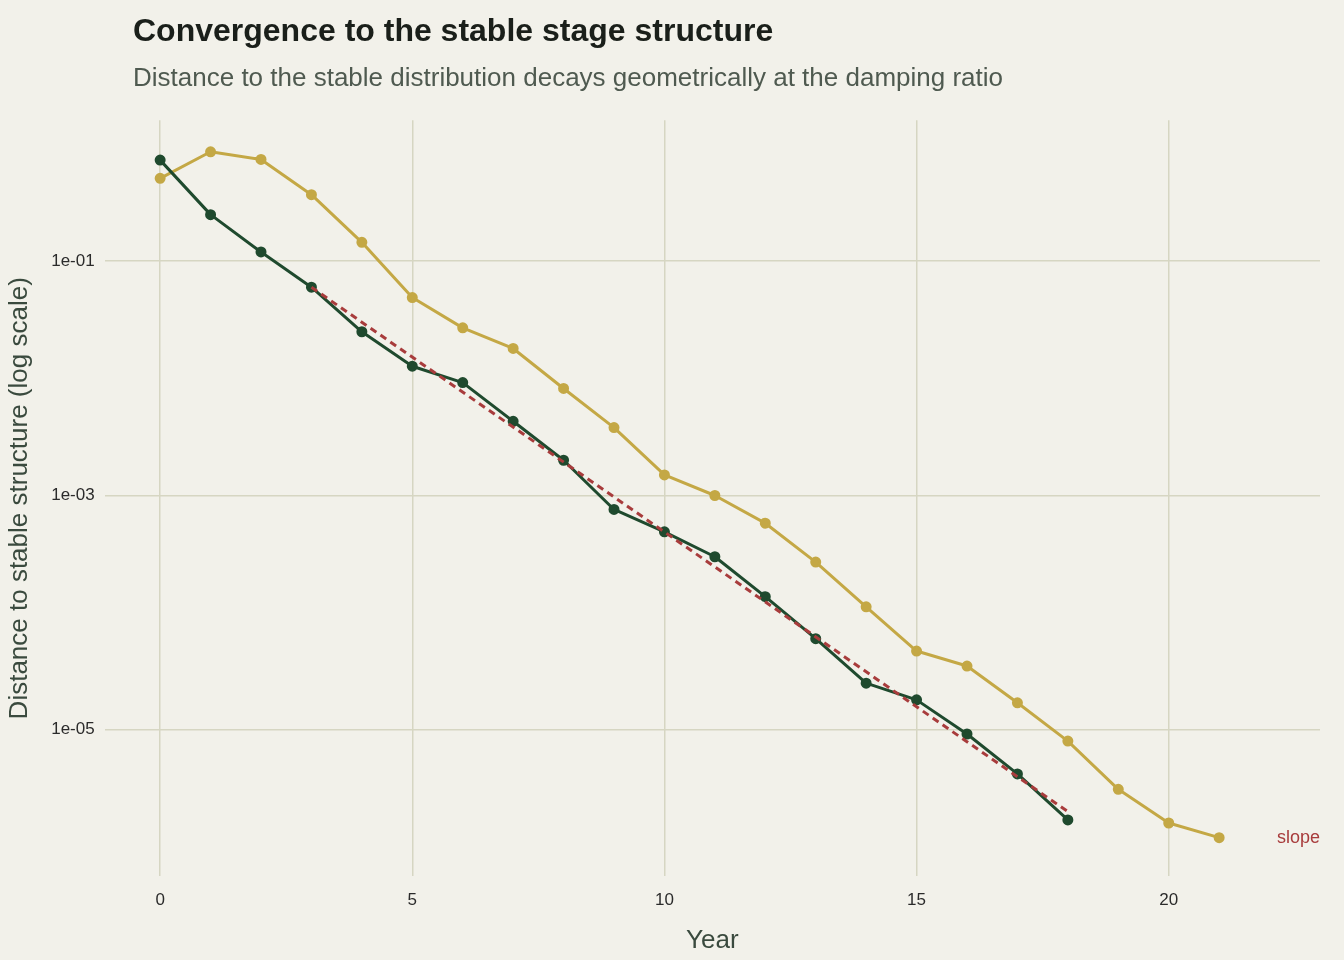 Image resolution: width=1344 pixels, height=960 pixels. Describe the element at coordinates (453, 30) in the screenshot. I see `chart-title: Convergence to the stable stage structure` at that location.